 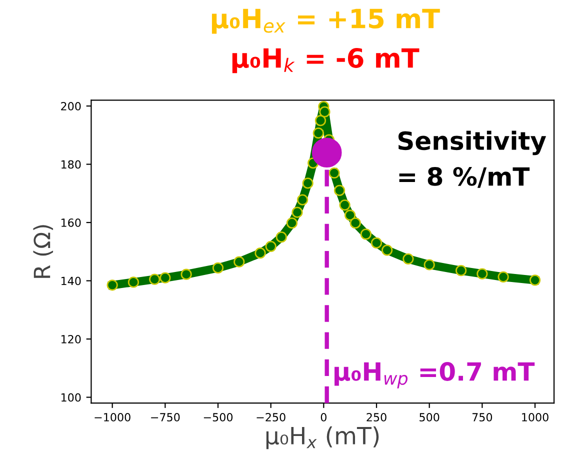 I want to click on y-tick-label: 180, so click(x=71, y=164).